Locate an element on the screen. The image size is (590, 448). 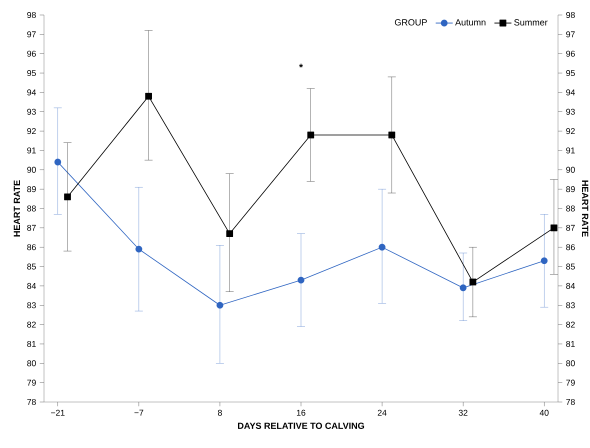
y-tick-label: 83 is located at coordinates (31, 305).